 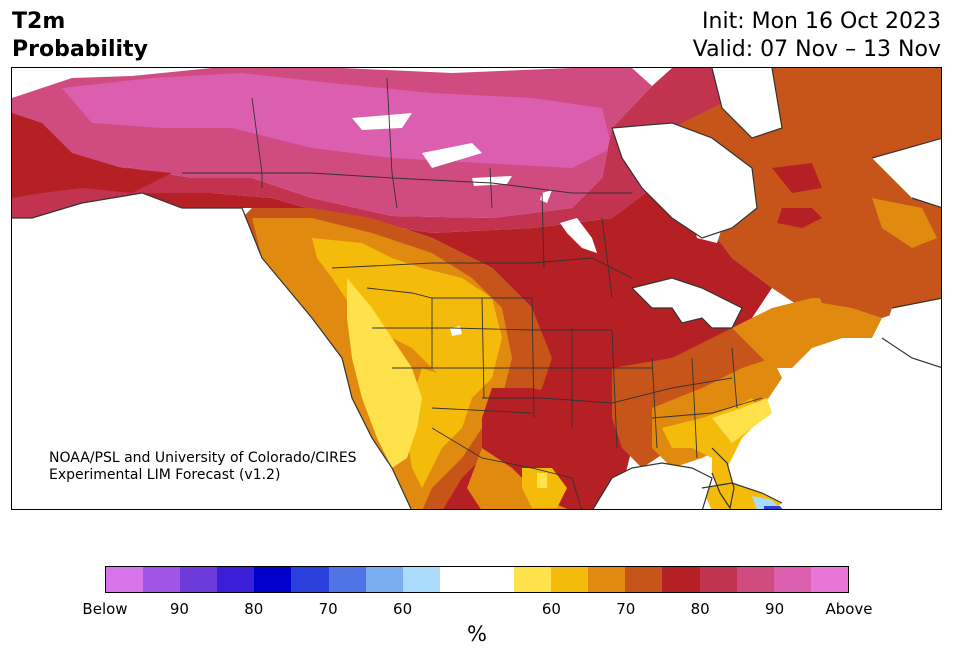 I want to click on region-pacific-pale, so click(x=384, y=373).